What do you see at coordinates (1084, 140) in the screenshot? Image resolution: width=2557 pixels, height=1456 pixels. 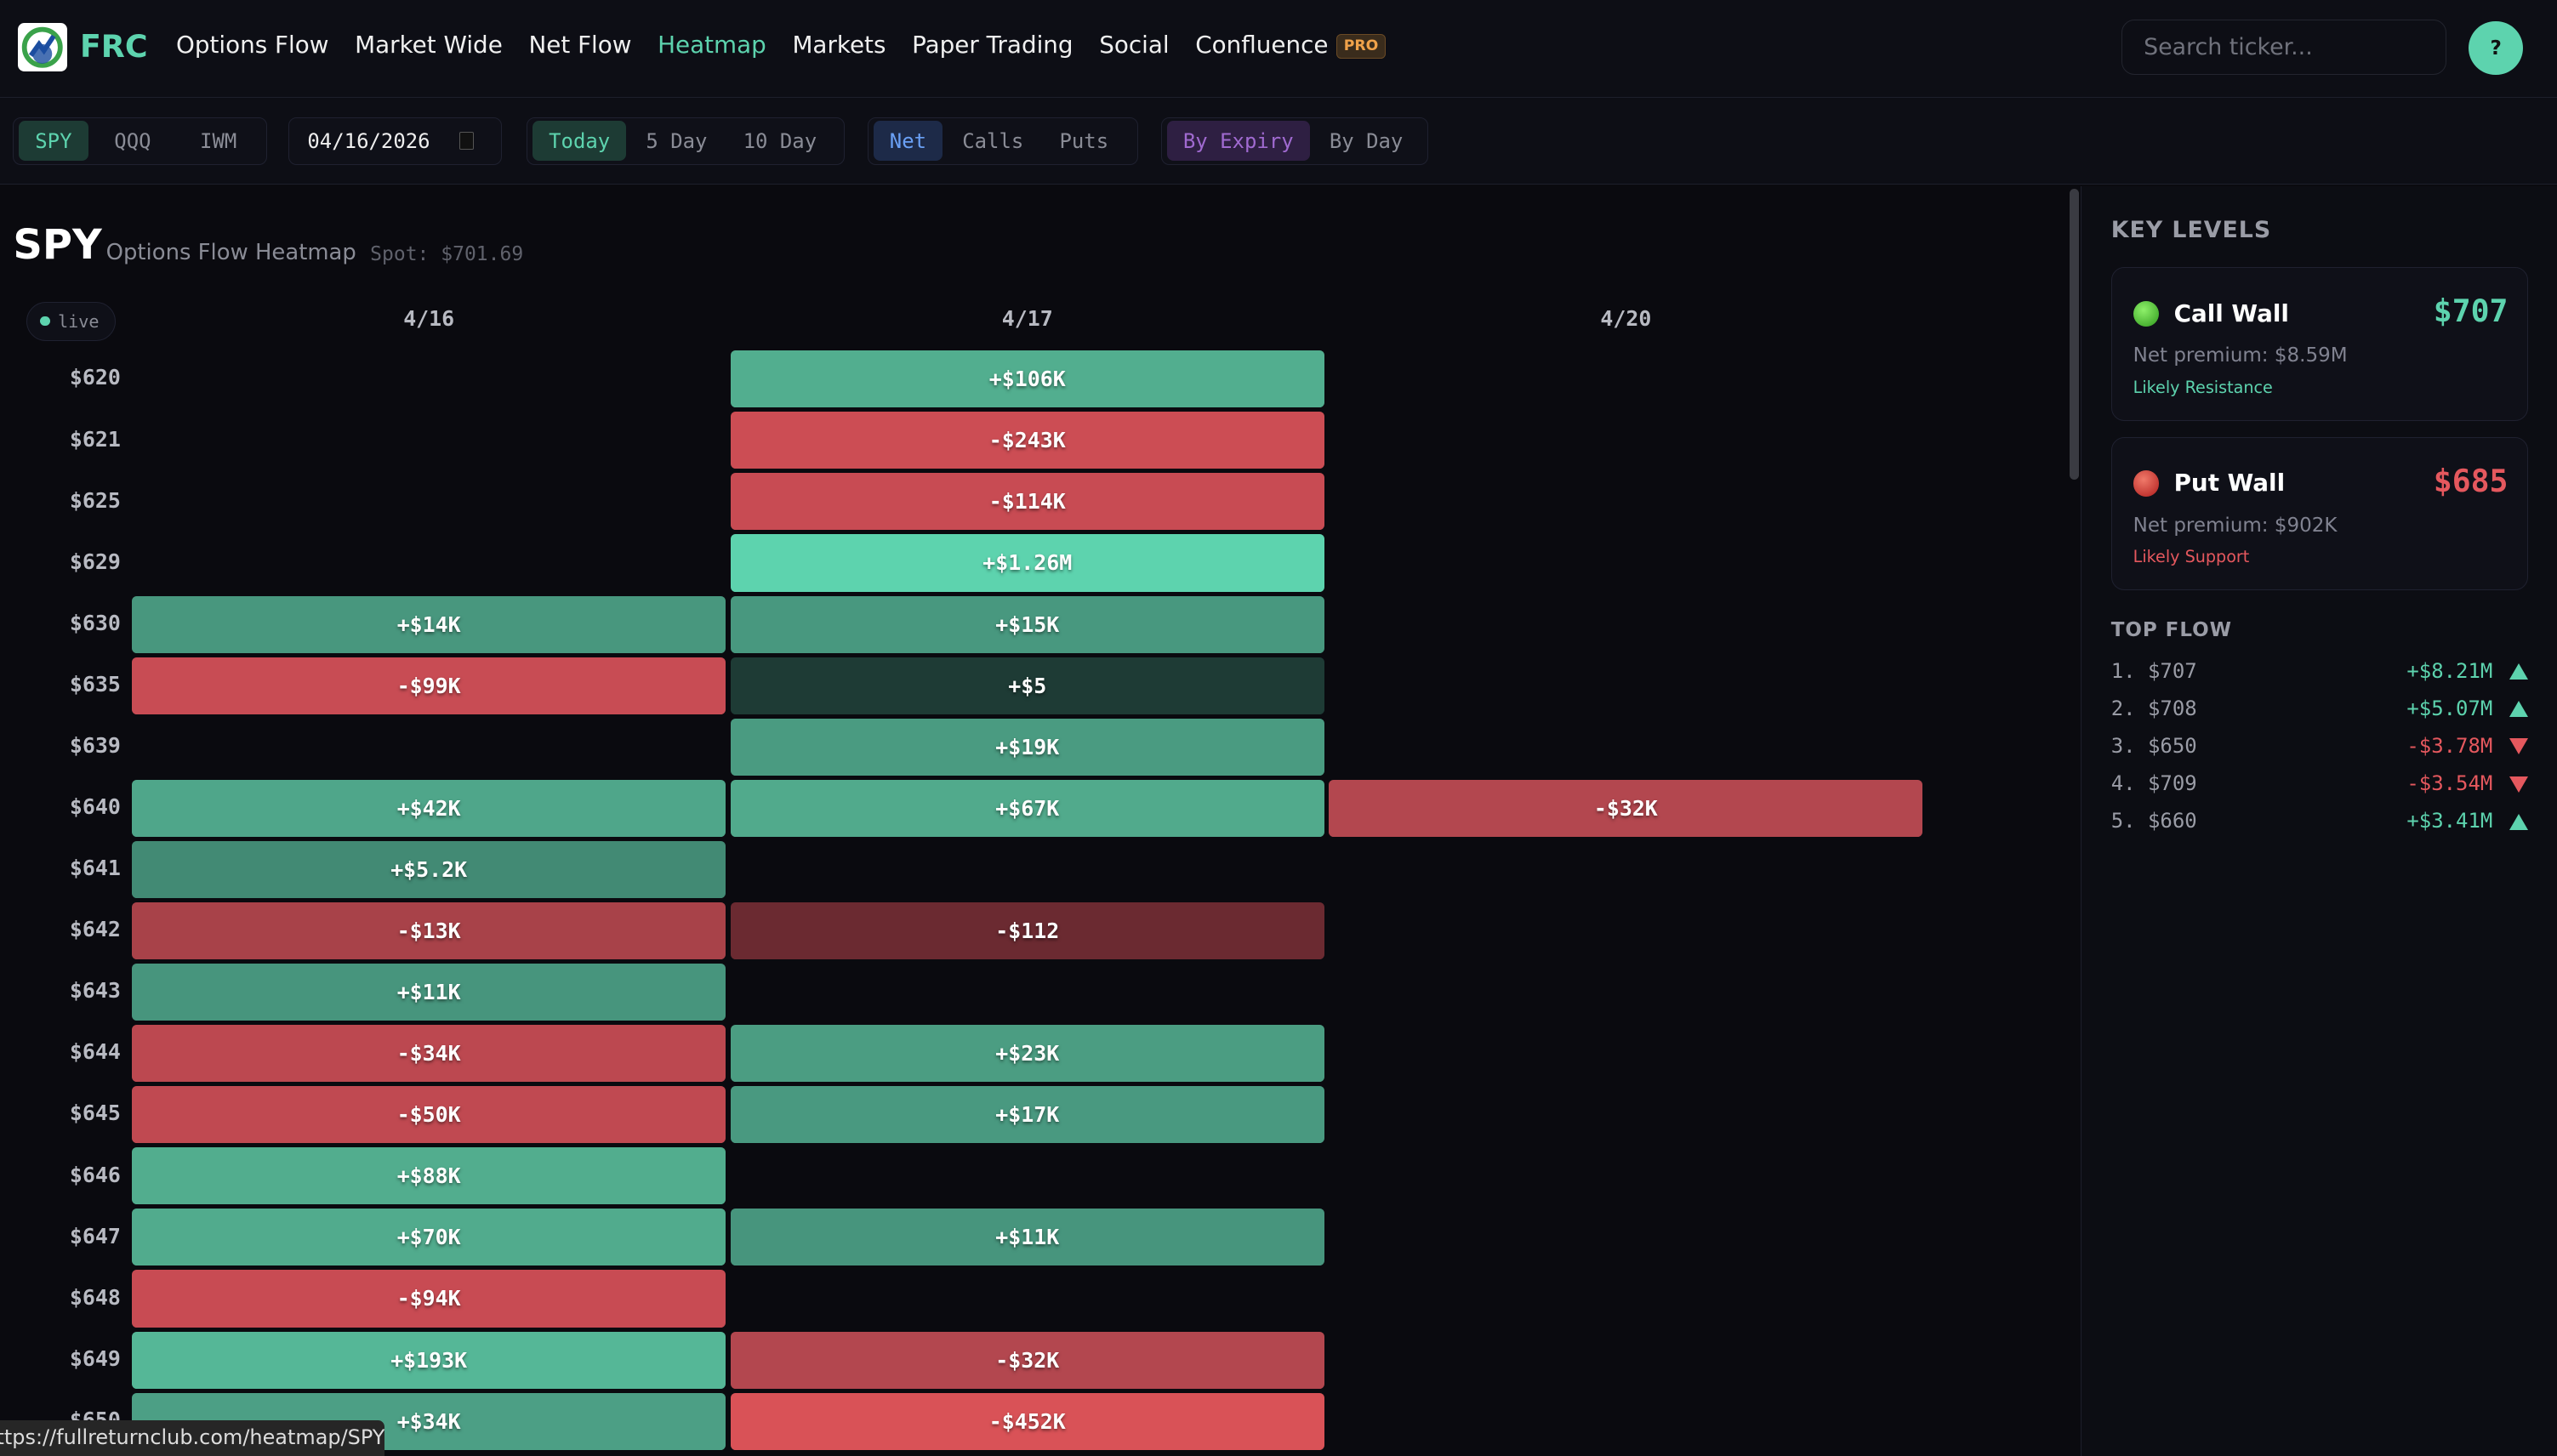 I see `type-puts: Puts` at bounding box center [1084, 140].